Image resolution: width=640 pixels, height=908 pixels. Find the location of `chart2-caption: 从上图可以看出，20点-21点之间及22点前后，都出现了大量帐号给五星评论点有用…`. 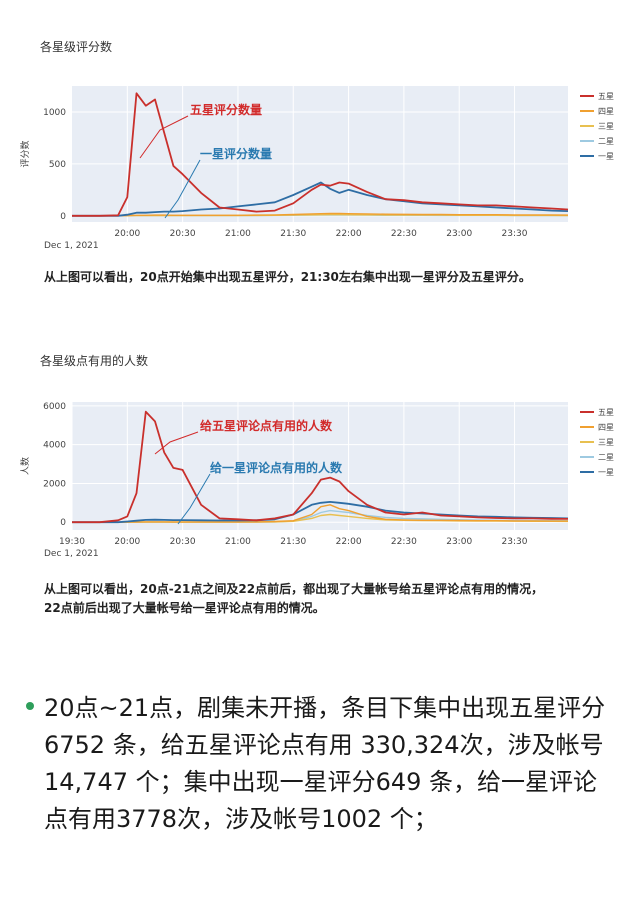

chart2-caption: 从上图可以看出，20点-21点之间及22点前后，都出现了大量帐号给五星评论点有用… is located at coordinates (329, 599).